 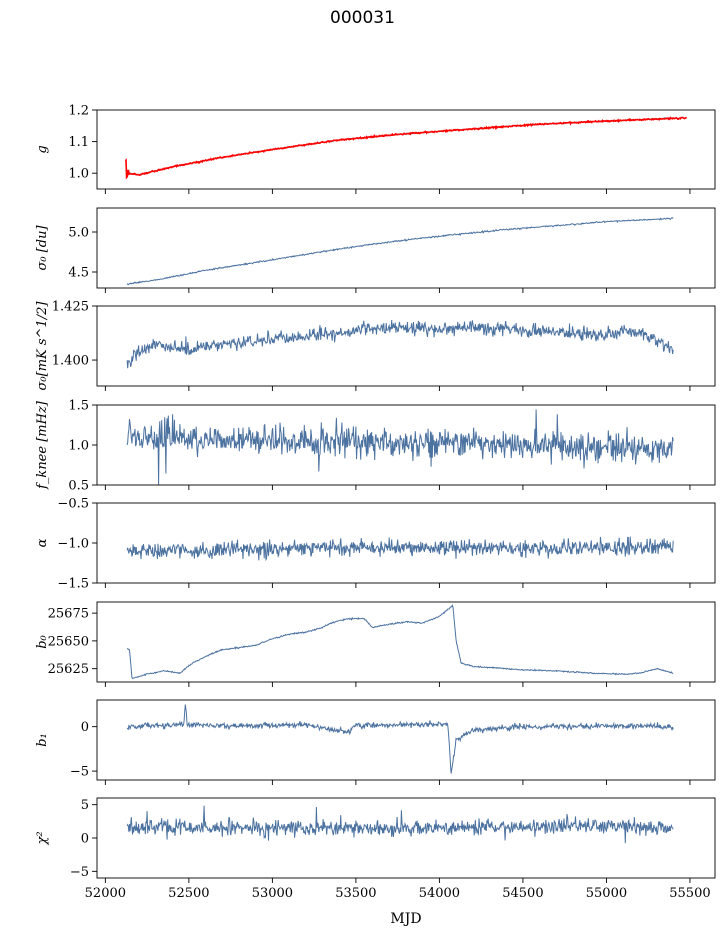 I want to click on figure-title: 000031, so click(x=362, y=18).